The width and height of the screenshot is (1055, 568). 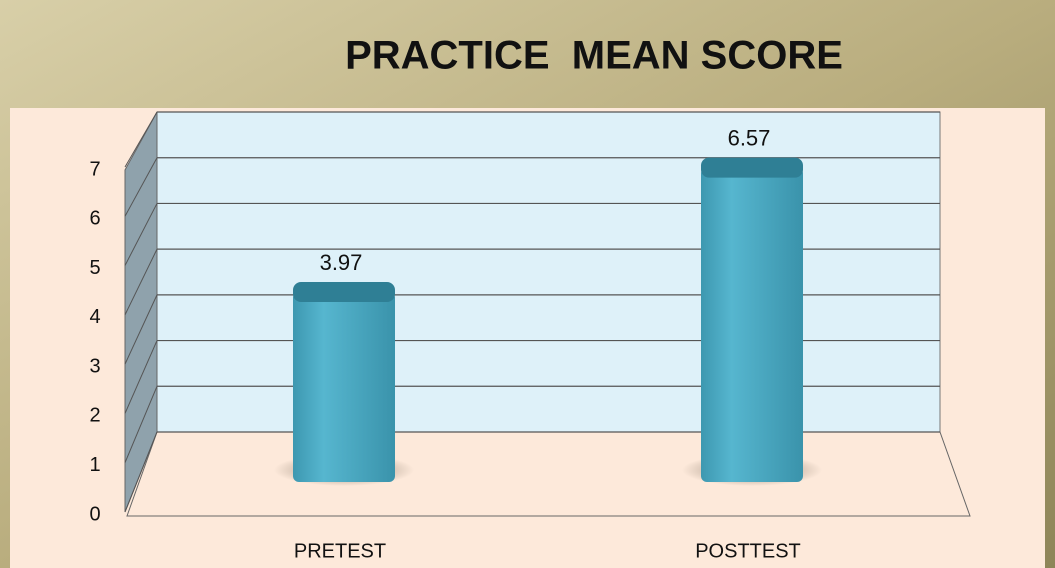 I want to click on x-tick-label: PRETEST, so click(x=340, y=551).